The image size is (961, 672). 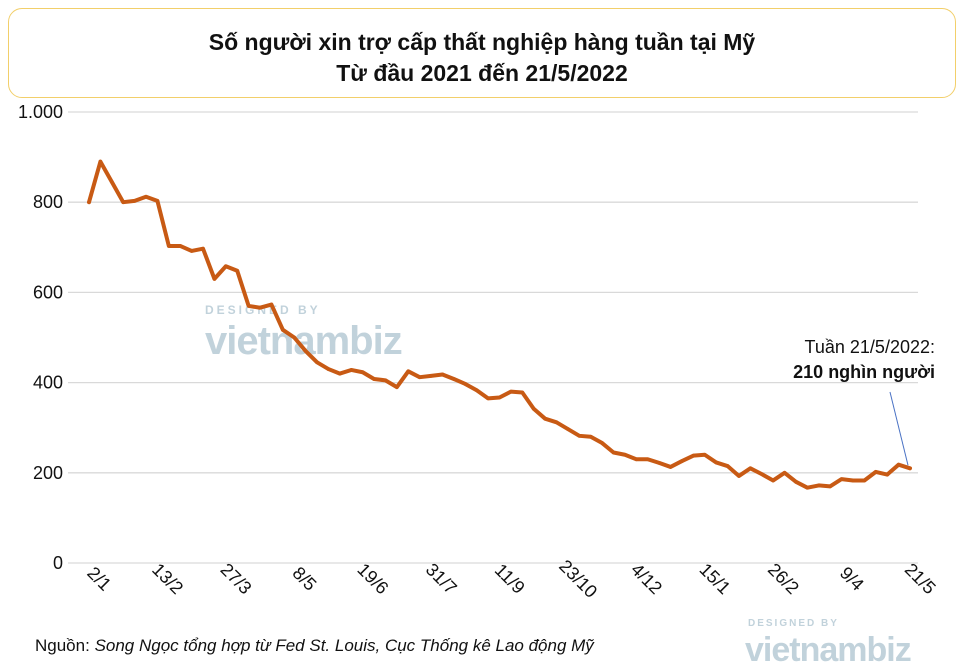 What do you see at coordinates (482, 73) in the screenshot?
I see `chart-subtitle: Từ đầu 2021 đến 21/5/2022` at bounding box center [482, 73].